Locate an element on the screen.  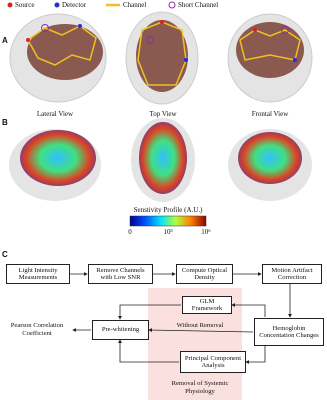
view-label: Lateral View is located at coordinates (55, 114).